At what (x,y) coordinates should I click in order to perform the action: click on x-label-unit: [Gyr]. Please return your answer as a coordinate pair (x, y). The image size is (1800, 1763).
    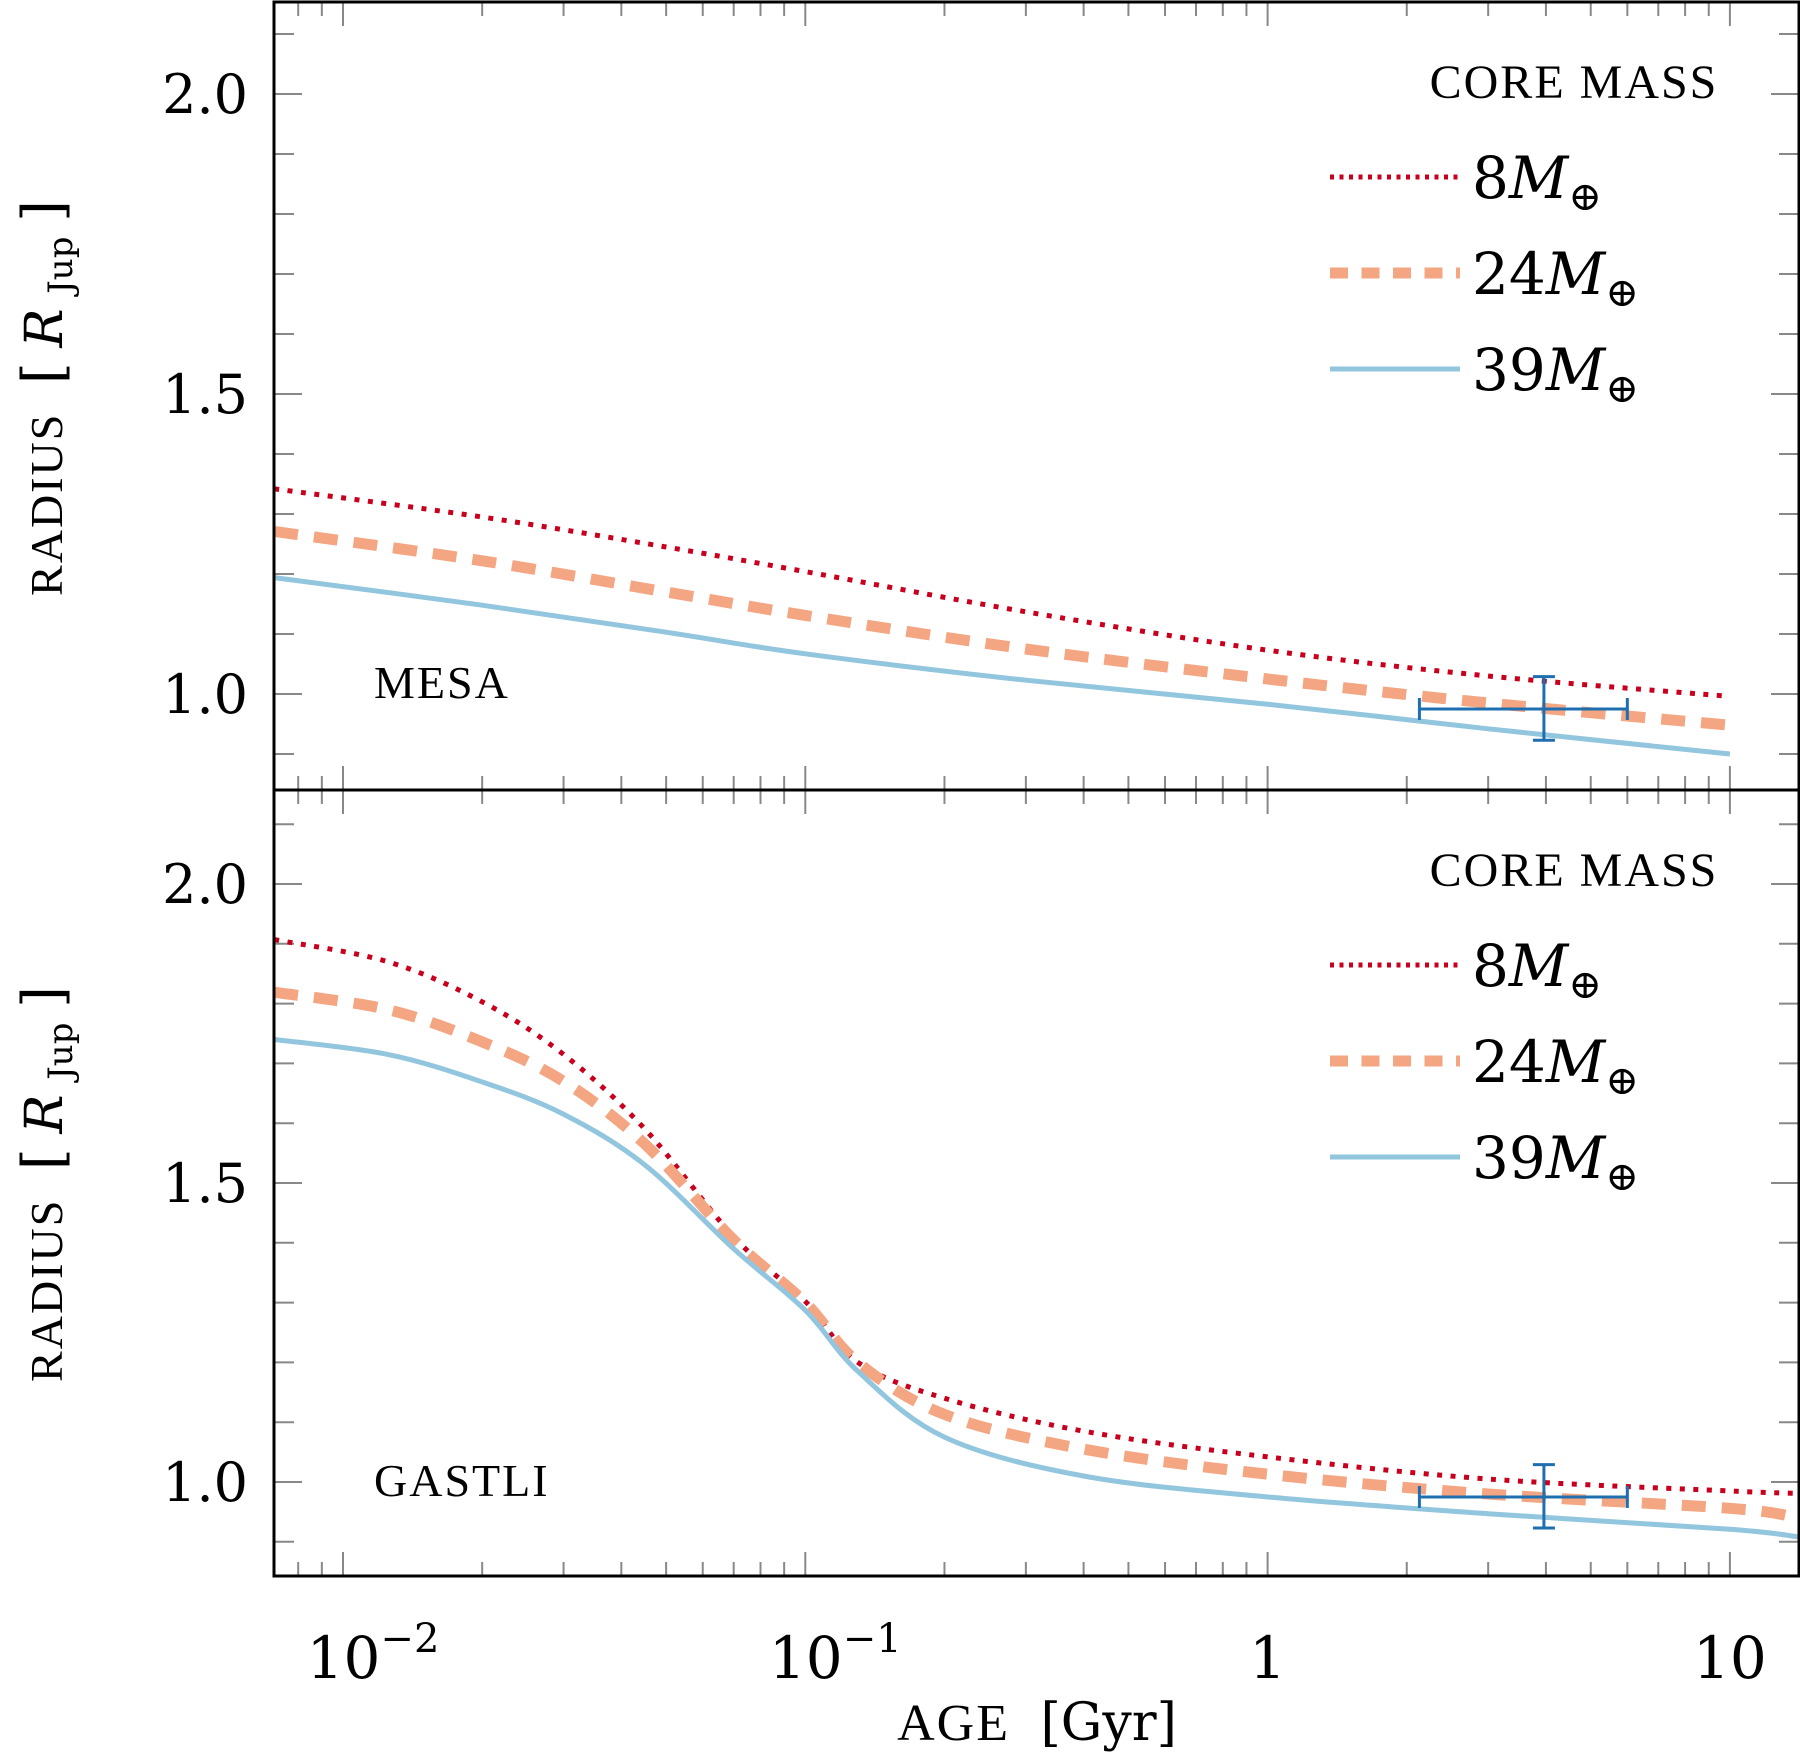
    Looking at the image, I should click on (1109, 1723).